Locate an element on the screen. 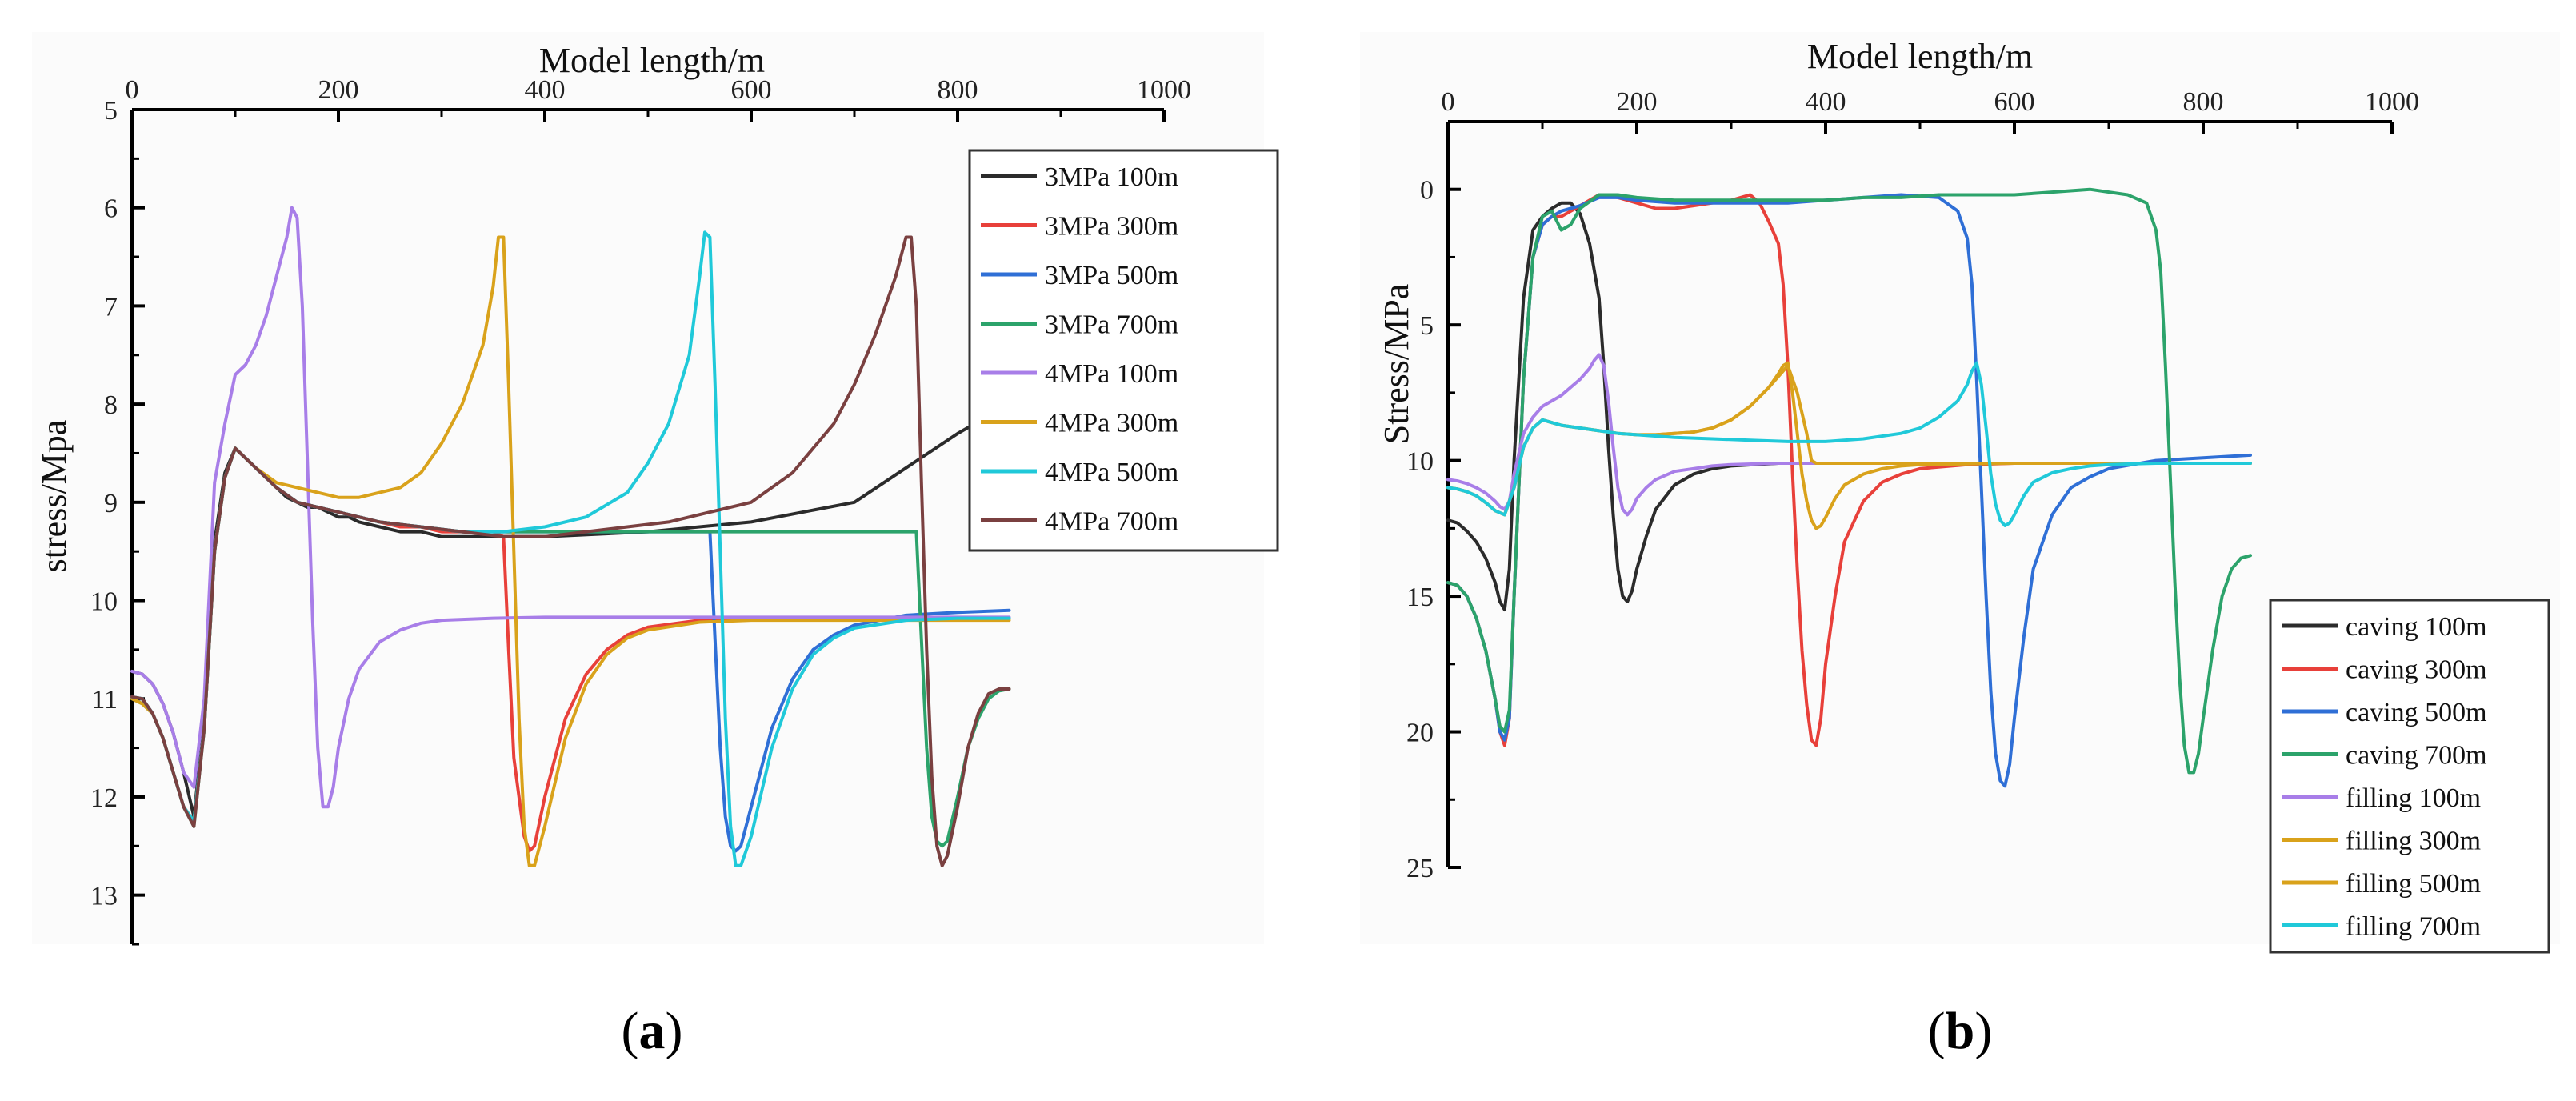 The height and width of the screenshot is (1101, 2576). panel-a-y-tick-label: 6 is located at coordinates (111, 209).